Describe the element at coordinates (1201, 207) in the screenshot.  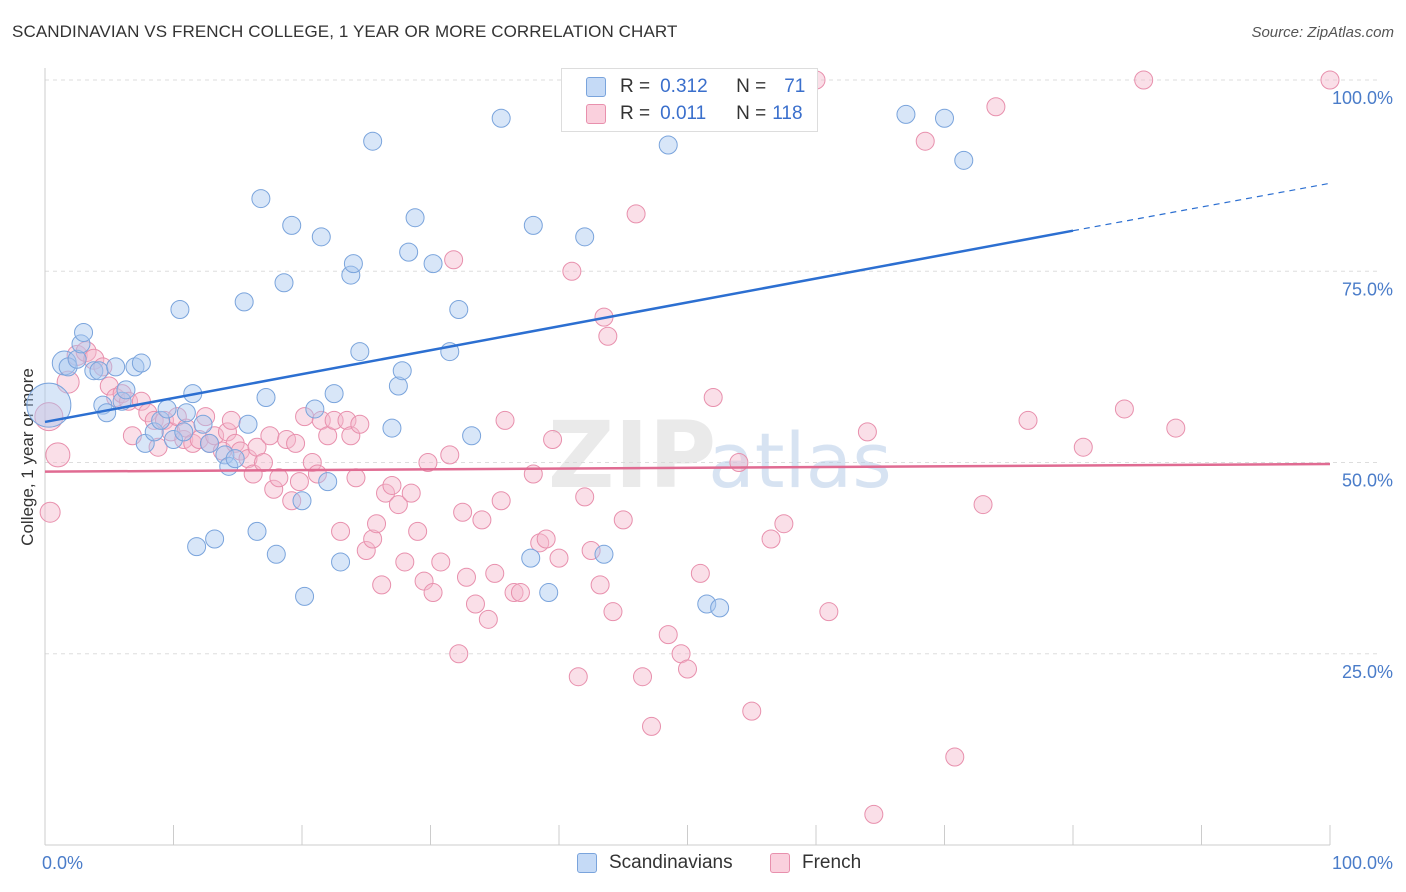
I see `scandinavian-trend-extension` at that location.